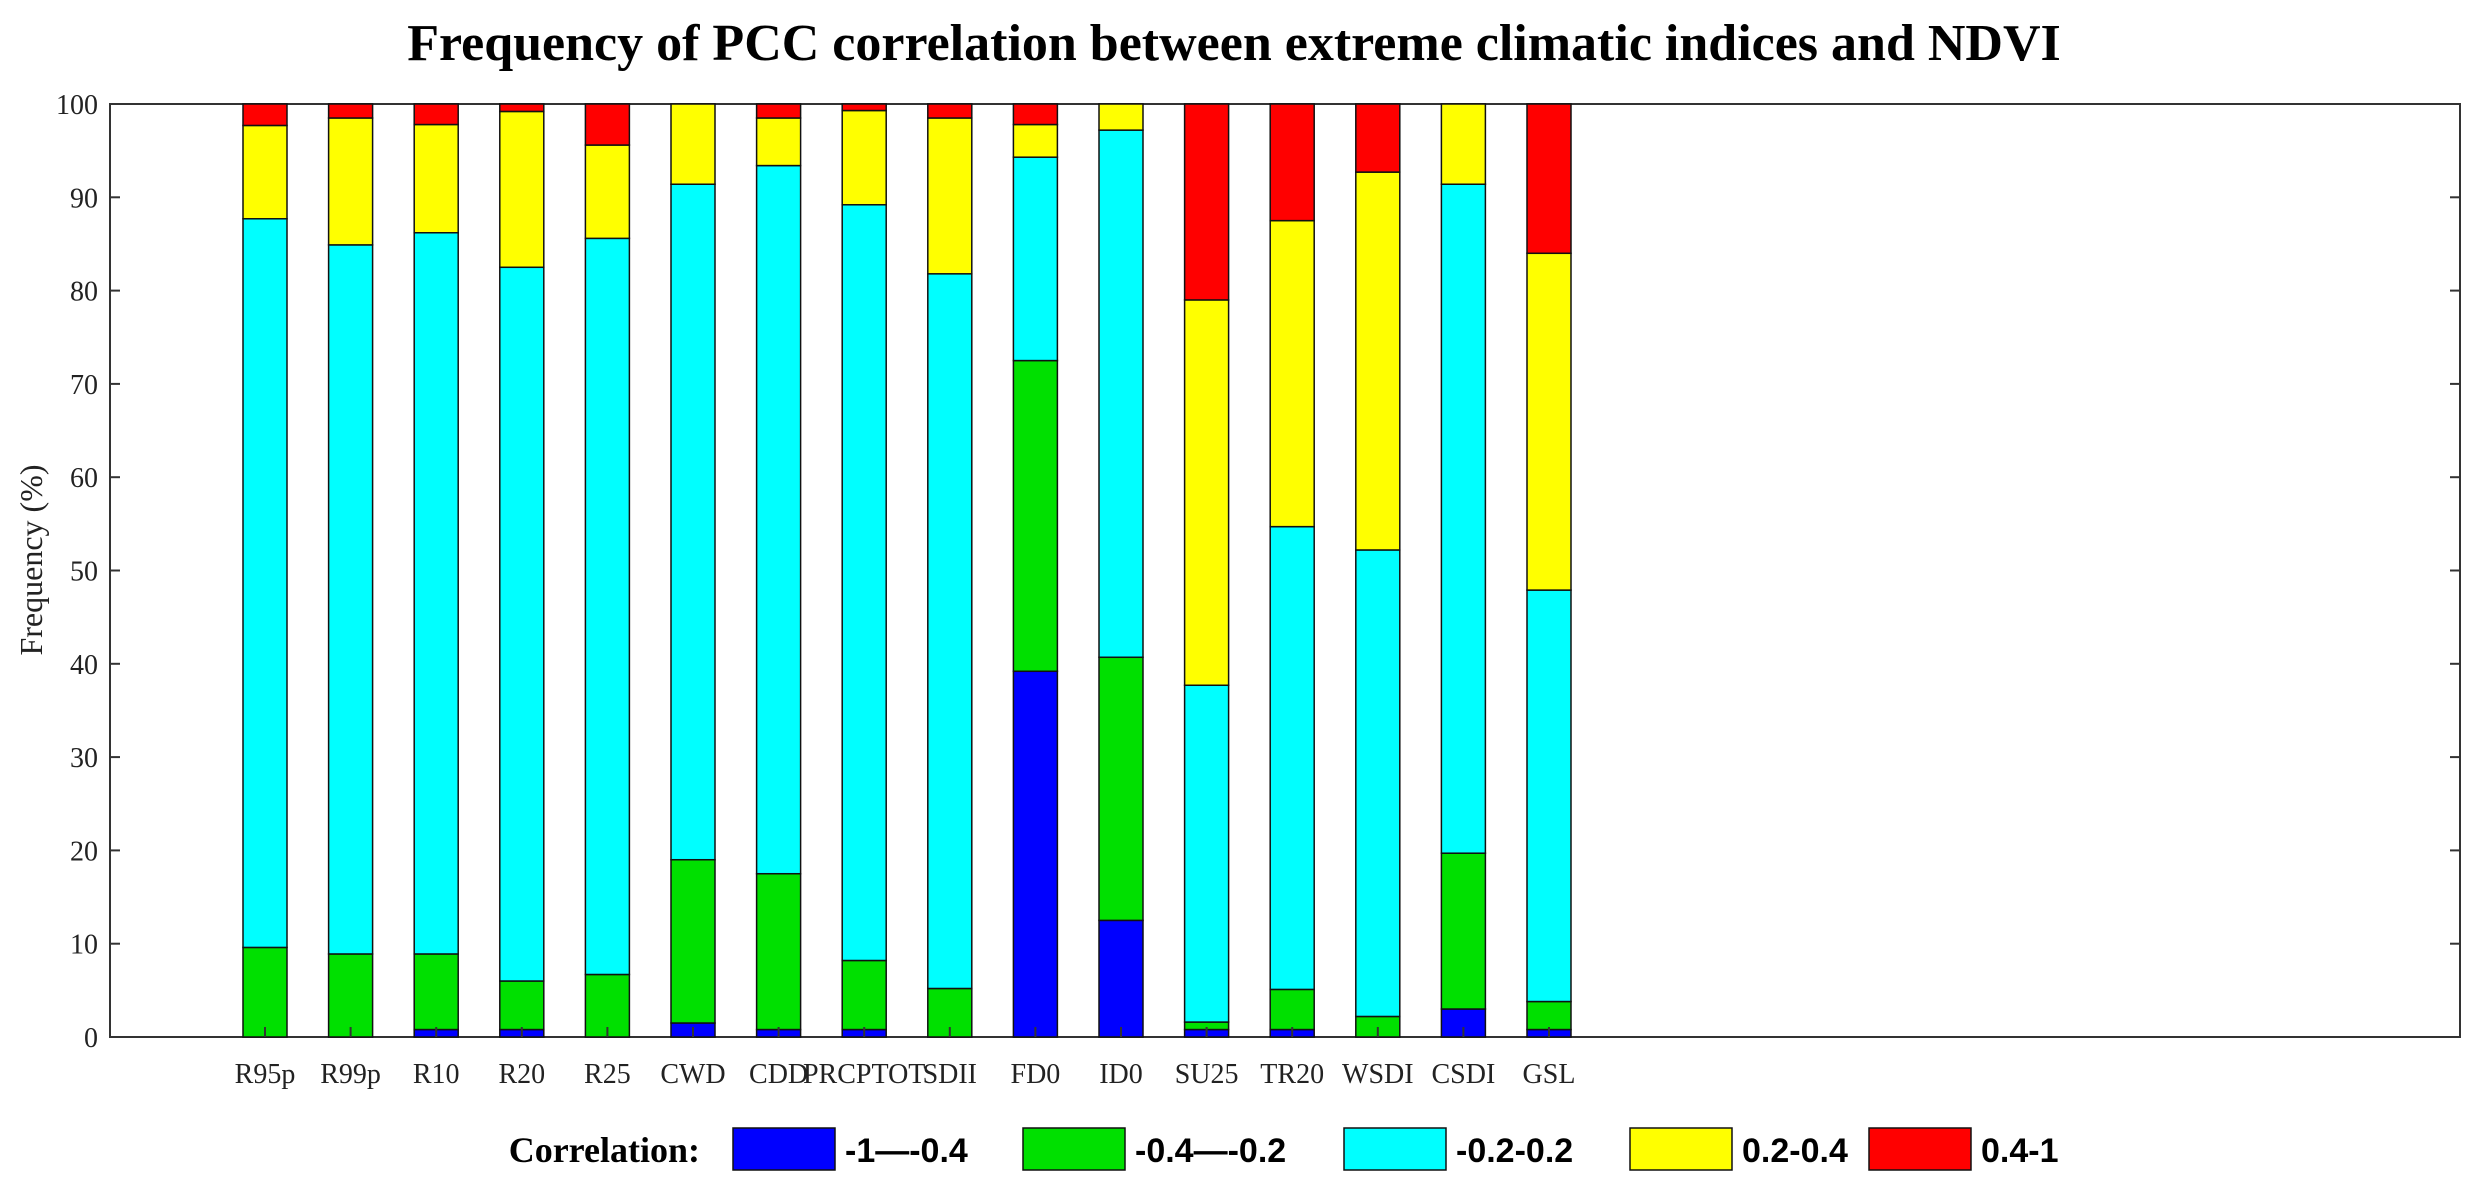 The image size is (2468, 1200). I want to click on y-tick-label: 0, so click(91, 1038).